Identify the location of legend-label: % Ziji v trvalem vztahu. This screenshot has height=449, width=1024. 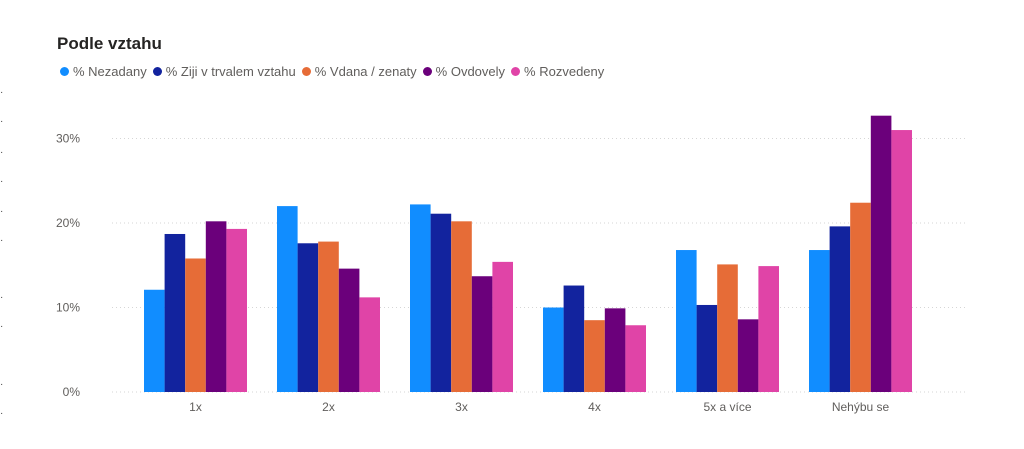
(230, 71).